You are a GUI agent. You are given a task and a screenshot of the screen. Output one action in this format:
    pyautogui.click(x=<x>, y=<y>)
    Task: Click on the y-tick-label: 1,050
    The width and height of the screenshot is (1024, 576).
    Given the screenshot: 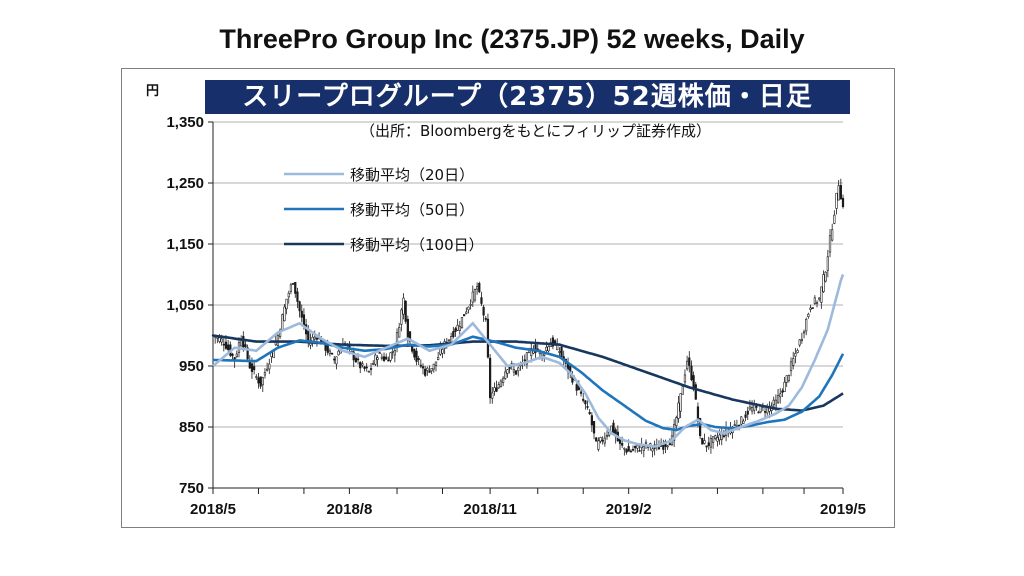 What is the action you would take?
    pyautogui.click(x=185, y=305)
    